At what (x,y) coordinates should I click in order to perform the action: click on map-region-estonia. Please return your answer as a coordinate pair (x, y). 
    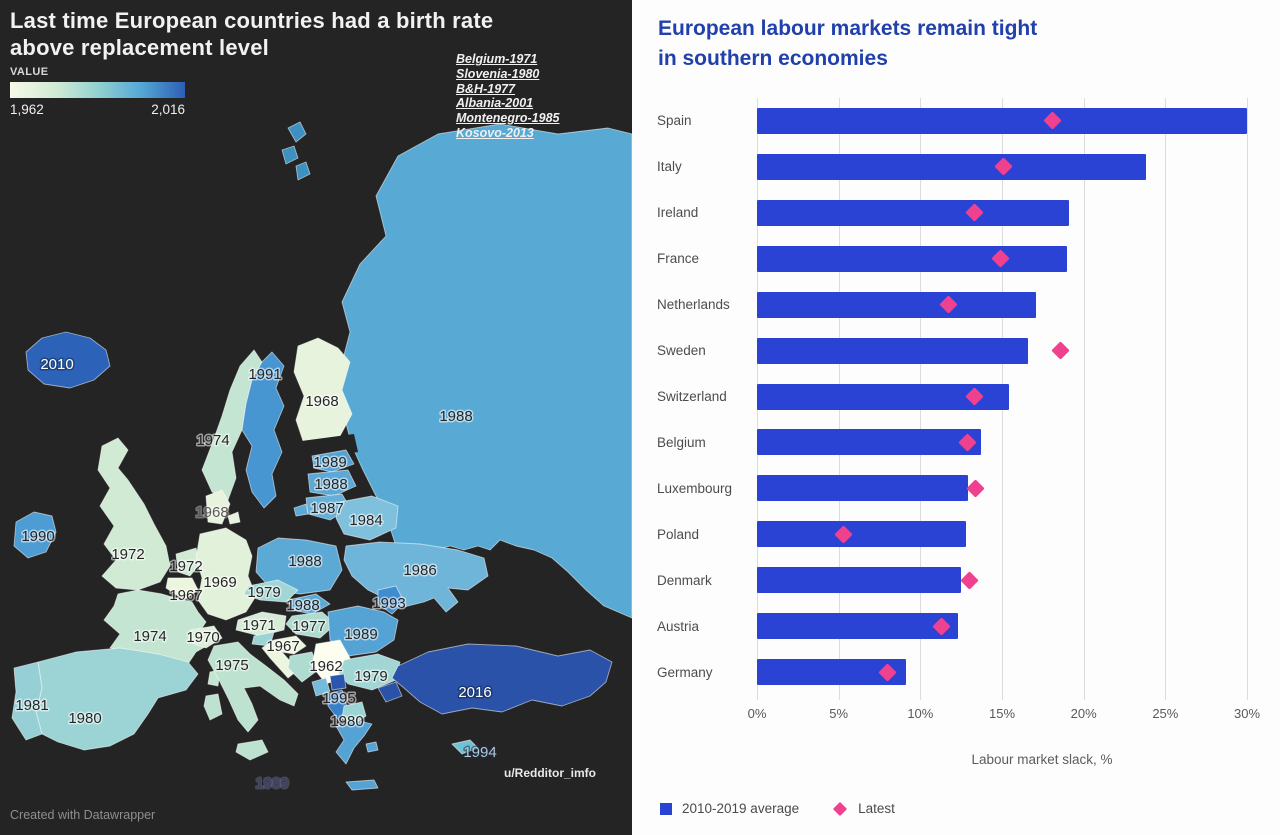
    Looking at the image, I should click on (333, 461).